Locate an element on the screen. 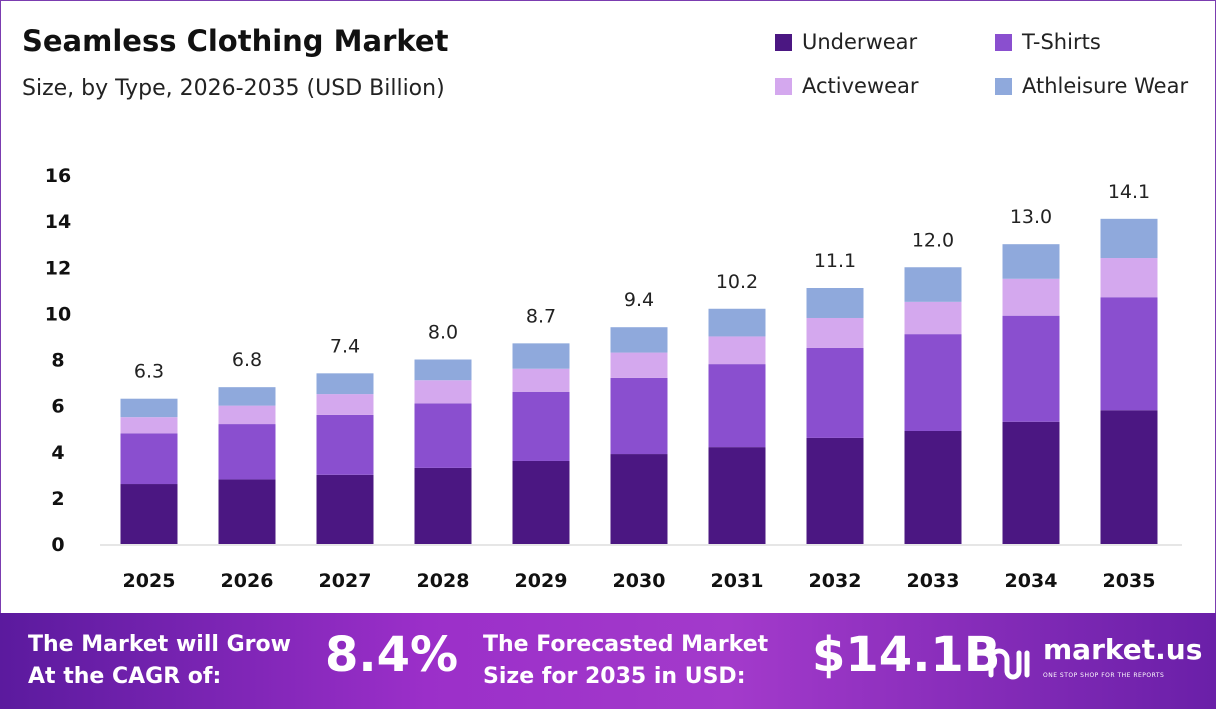  x-tick-label: 2033 is located at coordinates (933, 581).